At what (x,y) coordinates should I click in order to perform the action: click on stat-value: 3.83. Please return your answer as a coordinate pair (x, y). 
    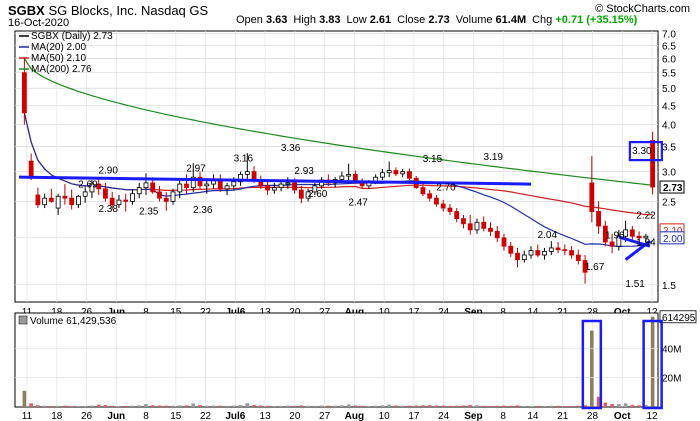
    Looking at the image, I should click on (330, 20).